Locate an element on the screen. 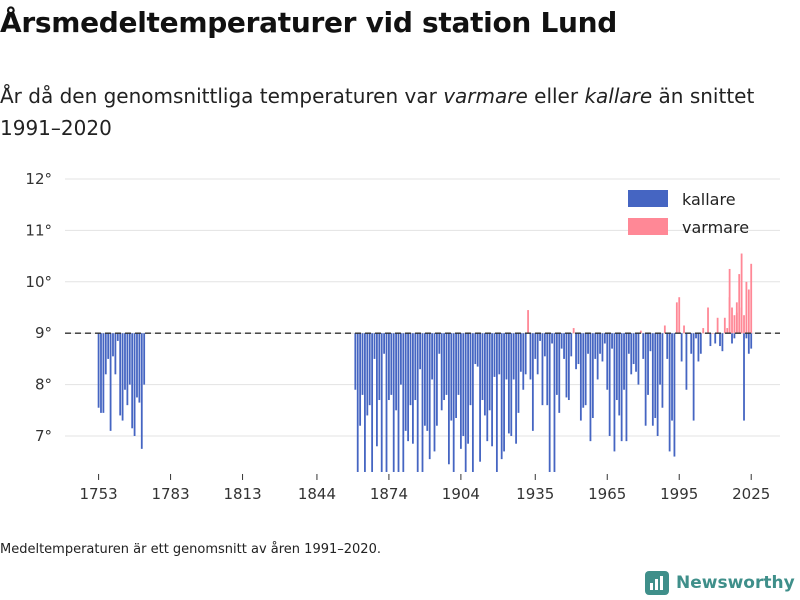 This screenshot has height=600, width=800. bar-1991 is located at coordinates (669, 392).